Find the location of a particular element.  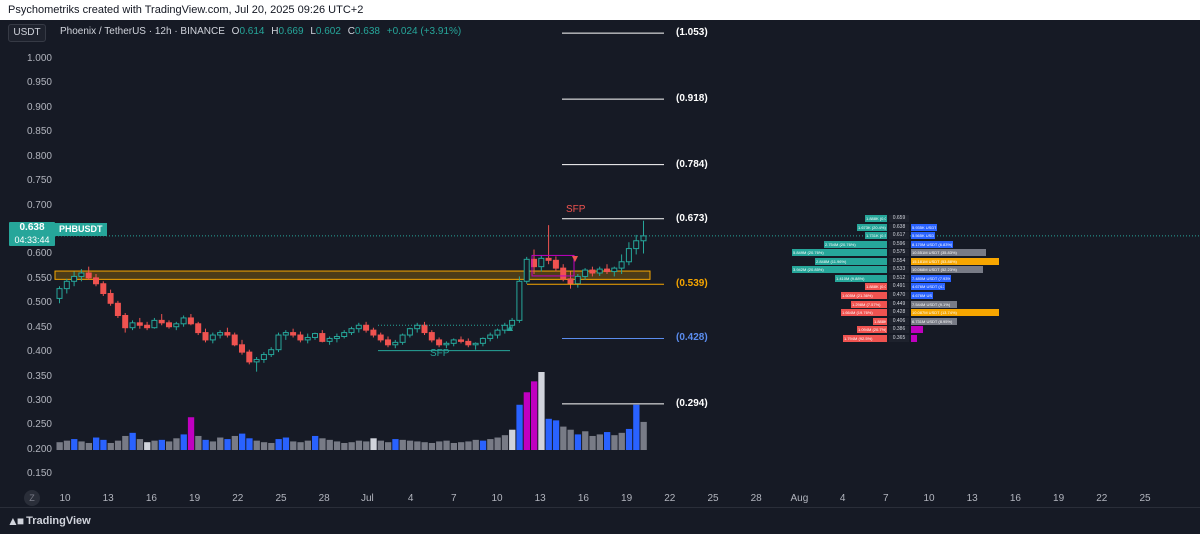

y-tick-label: 0.750 is located at coordinates (39, 181).